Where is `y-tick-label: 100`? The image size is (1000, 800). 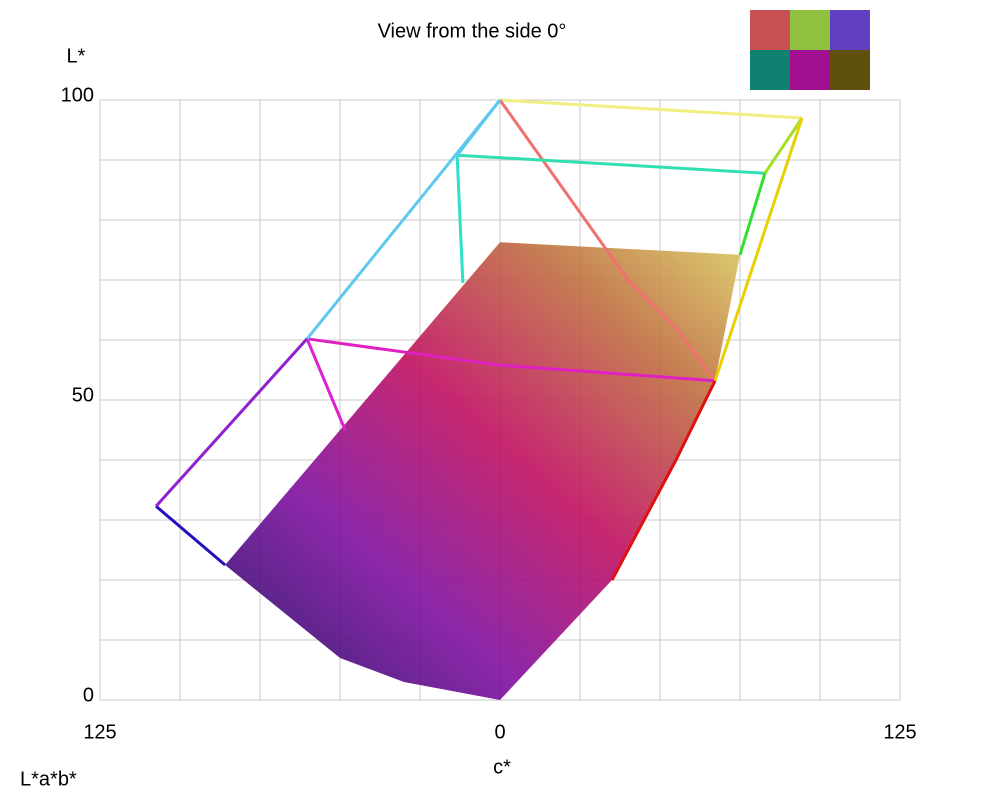 y-tick-label: 100 is located at coordinates (77, 95).